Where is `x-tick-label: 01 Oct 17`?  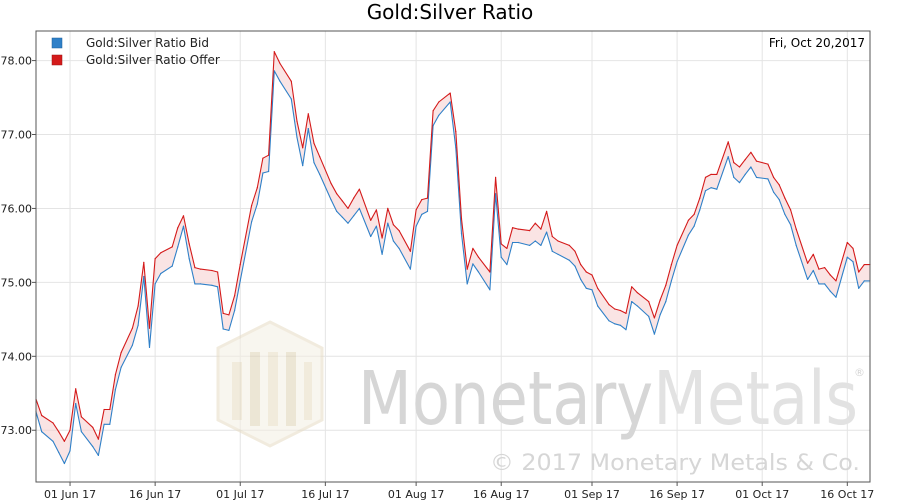 x-tick-label: 01 Oct 17 is located at coordinates (762, 494).